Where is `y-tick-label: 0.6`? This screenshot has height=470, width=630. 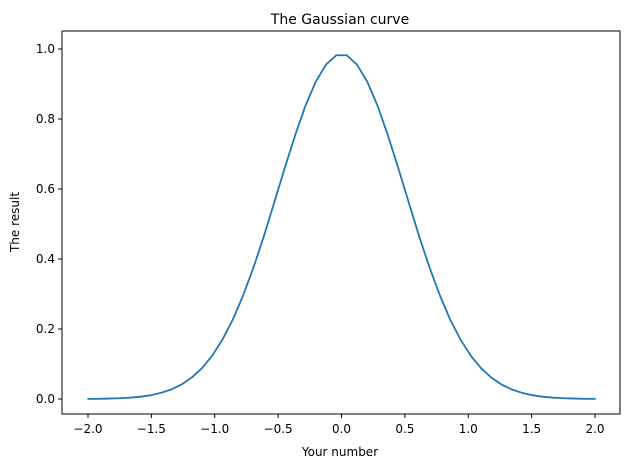
y-tick-label: 0.6 is located at coordinates (45, 189).